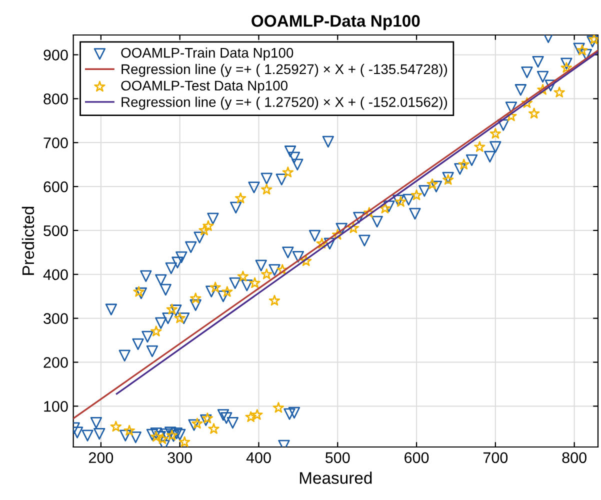 This screenshot has width=601, height=500. What do you see at coordinates (495, 458) in the screenshot?
I see `x-tick-label: 700` at bounding box center [495, 458].